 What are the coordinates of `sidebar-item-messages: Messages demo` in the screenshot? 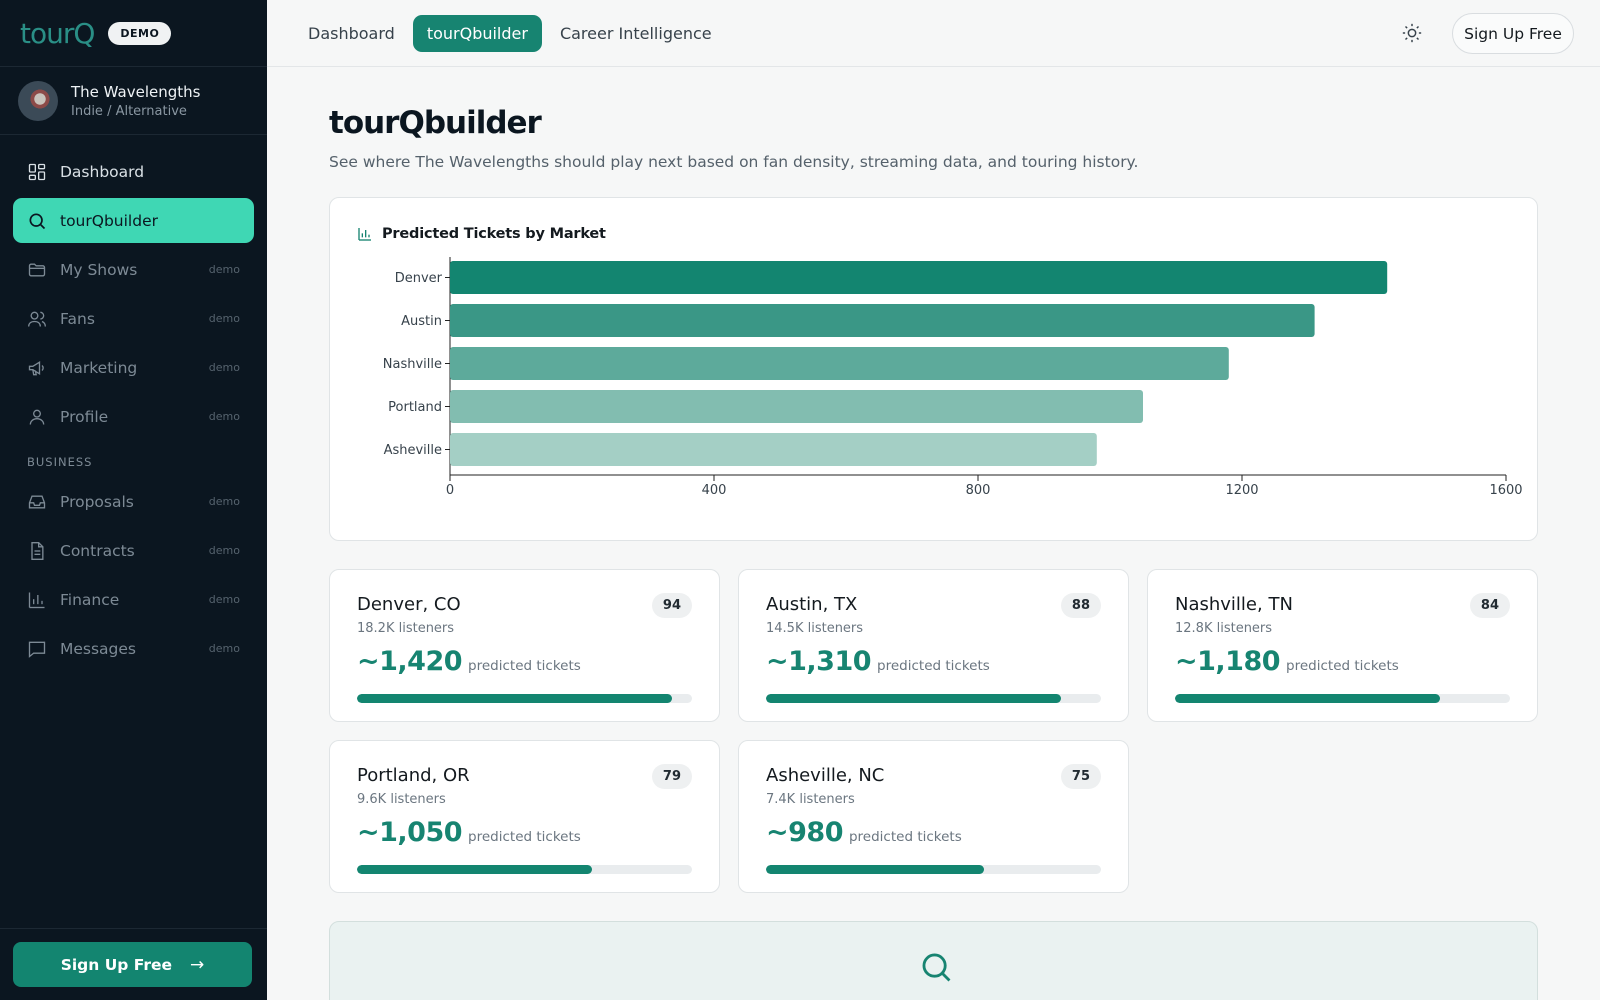 It's located at (133, 648).